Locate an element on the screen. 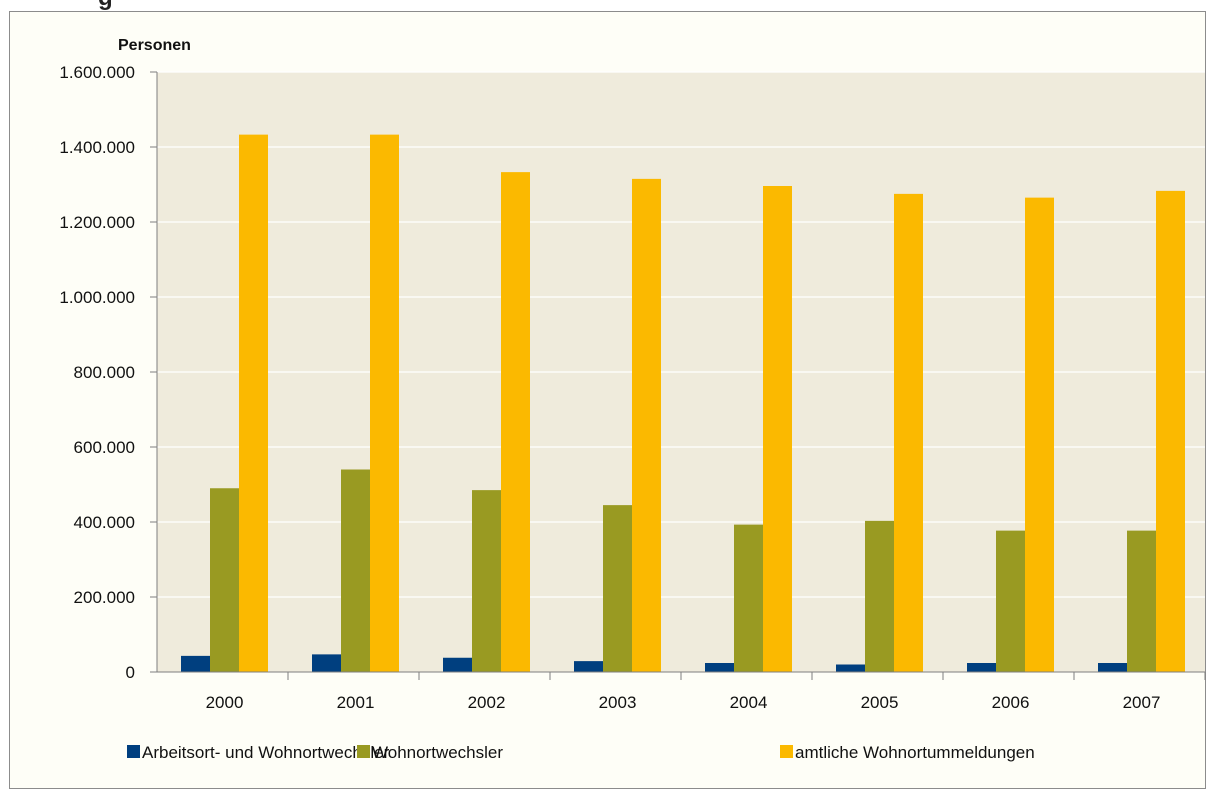  chart-title-fragment: g is located at coordinates (105, 6).